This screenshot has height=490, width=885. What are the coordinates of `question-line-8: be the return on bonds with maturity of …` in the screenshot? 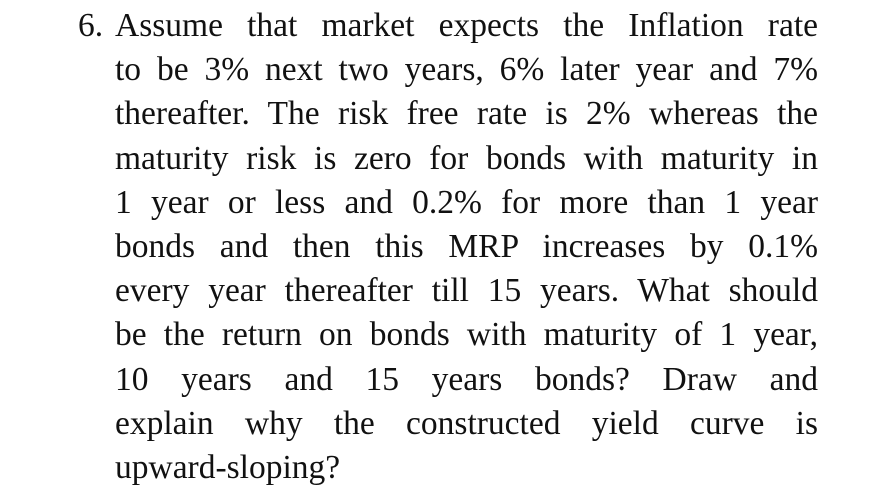 It's located at (466, 335).